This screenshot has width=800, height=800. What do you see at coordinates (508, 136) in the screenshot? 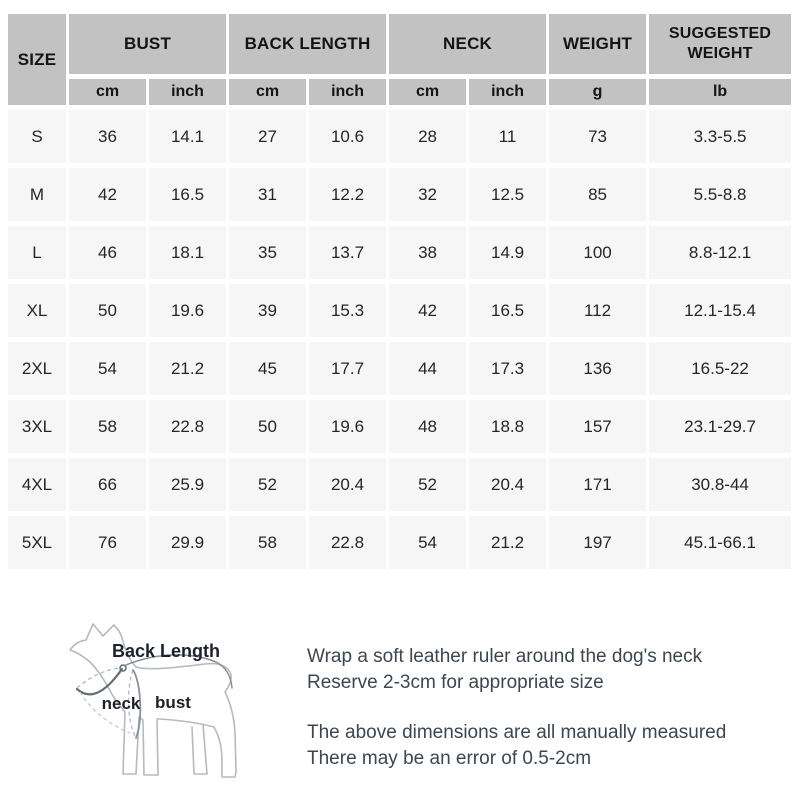
I see `value-cell: 11` at bounding box center [508, 136].